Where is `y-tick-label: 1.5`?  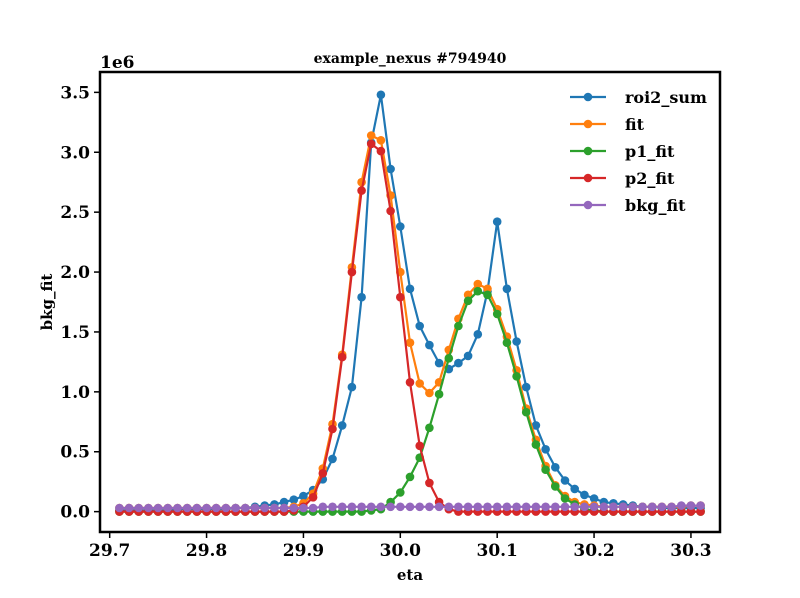
y-tick-label: 1.5 is located at coordinates (75, 333).